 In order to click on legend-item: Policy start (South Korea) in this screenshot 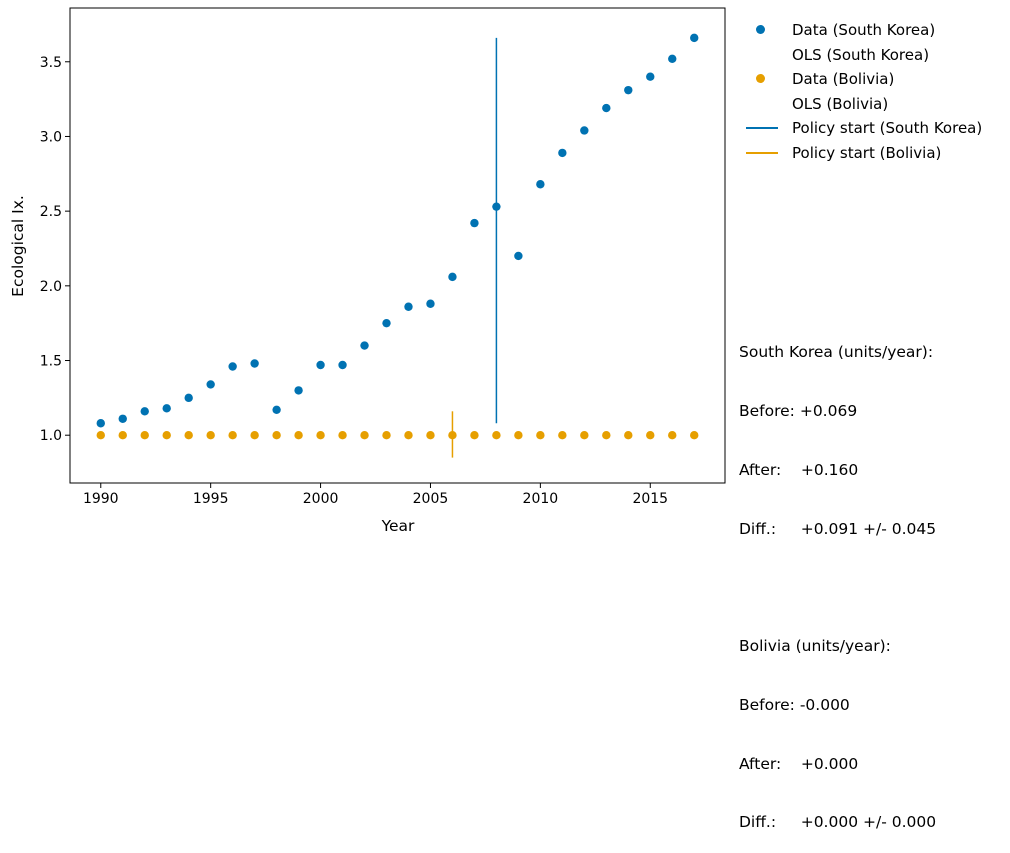, I will do `click(862, 128)`.